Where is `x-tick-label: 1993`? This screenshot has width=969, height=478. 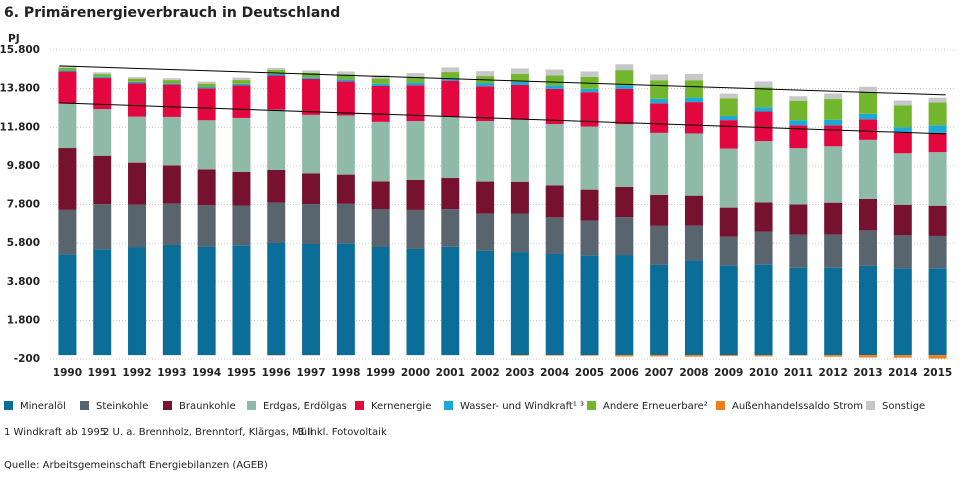 x-tick-label: 1993 is located at coordinates (171, 373).